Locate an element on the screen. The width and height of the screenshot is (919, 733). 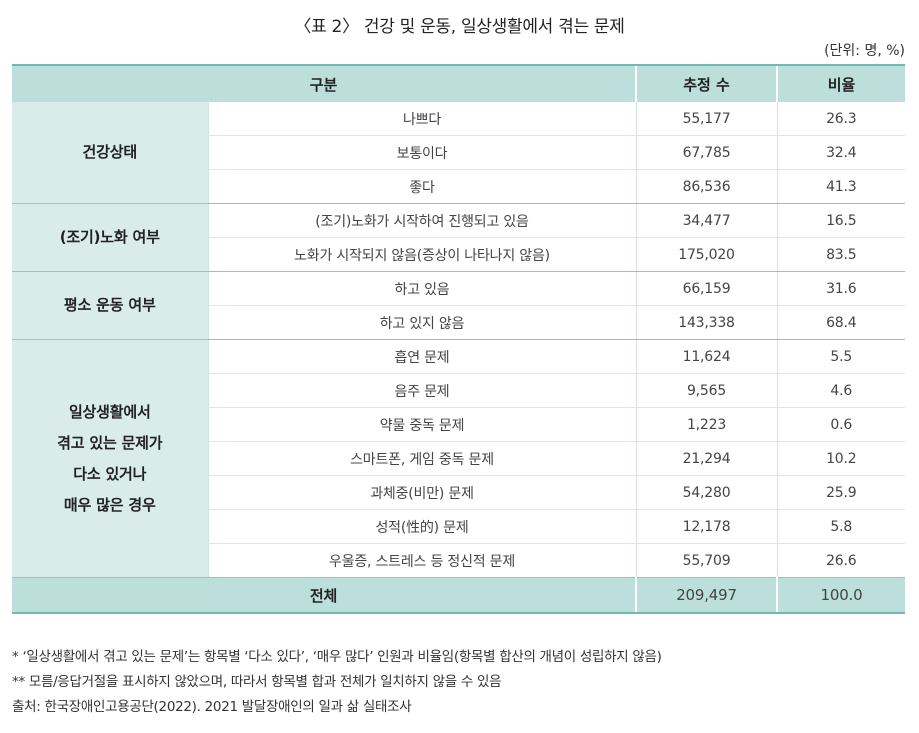
row-item: 약물 중독 문제 is located at coordinates (422, 424).